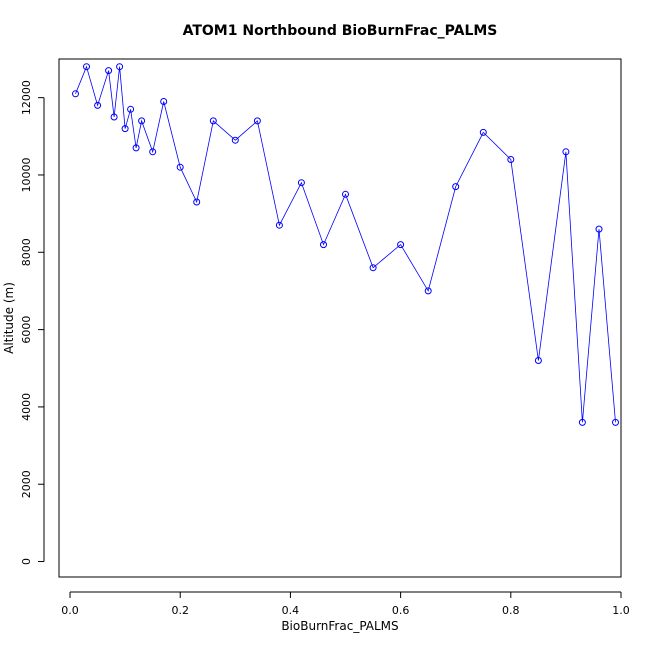 The height and width of the screenshot is (650, 650). What do you see at coordinates (26, 407) in the screenshot?
I see `y-tick-label: 4000` at bounding box center [26, 407].